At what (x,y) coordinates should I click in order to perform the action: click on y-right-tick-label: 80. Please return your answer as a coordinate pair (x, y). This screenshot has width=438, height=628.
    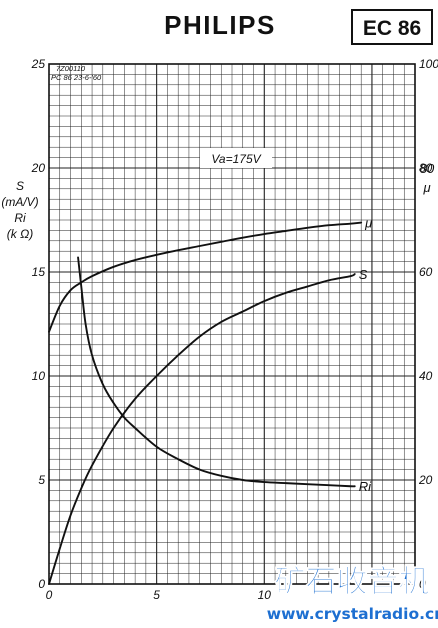
    Looking at the image, I should click on (426, 168).